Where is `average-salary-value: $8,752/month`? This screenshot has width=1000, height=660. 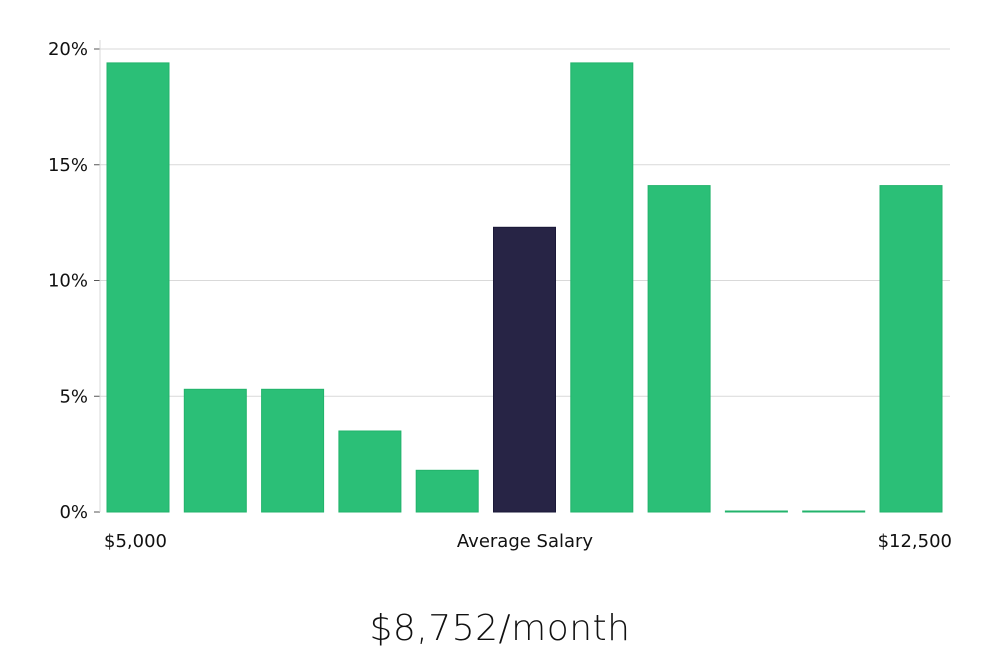
average-salary-value: $8,752/month is located at coordinates (500, 628).